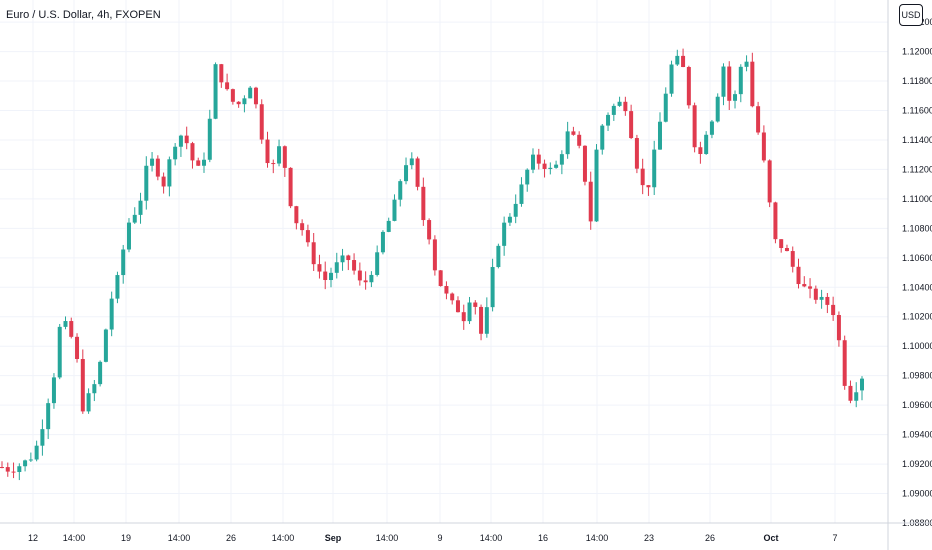  What do you see at coordinates (710, 538) in the screenshot?
I see `x-tick-label: 26` at bounding box center [710, 538].